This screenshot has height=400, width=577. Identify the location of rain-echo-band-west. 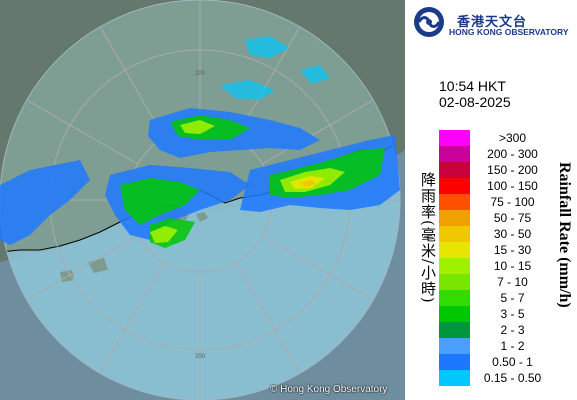
(45, 202).